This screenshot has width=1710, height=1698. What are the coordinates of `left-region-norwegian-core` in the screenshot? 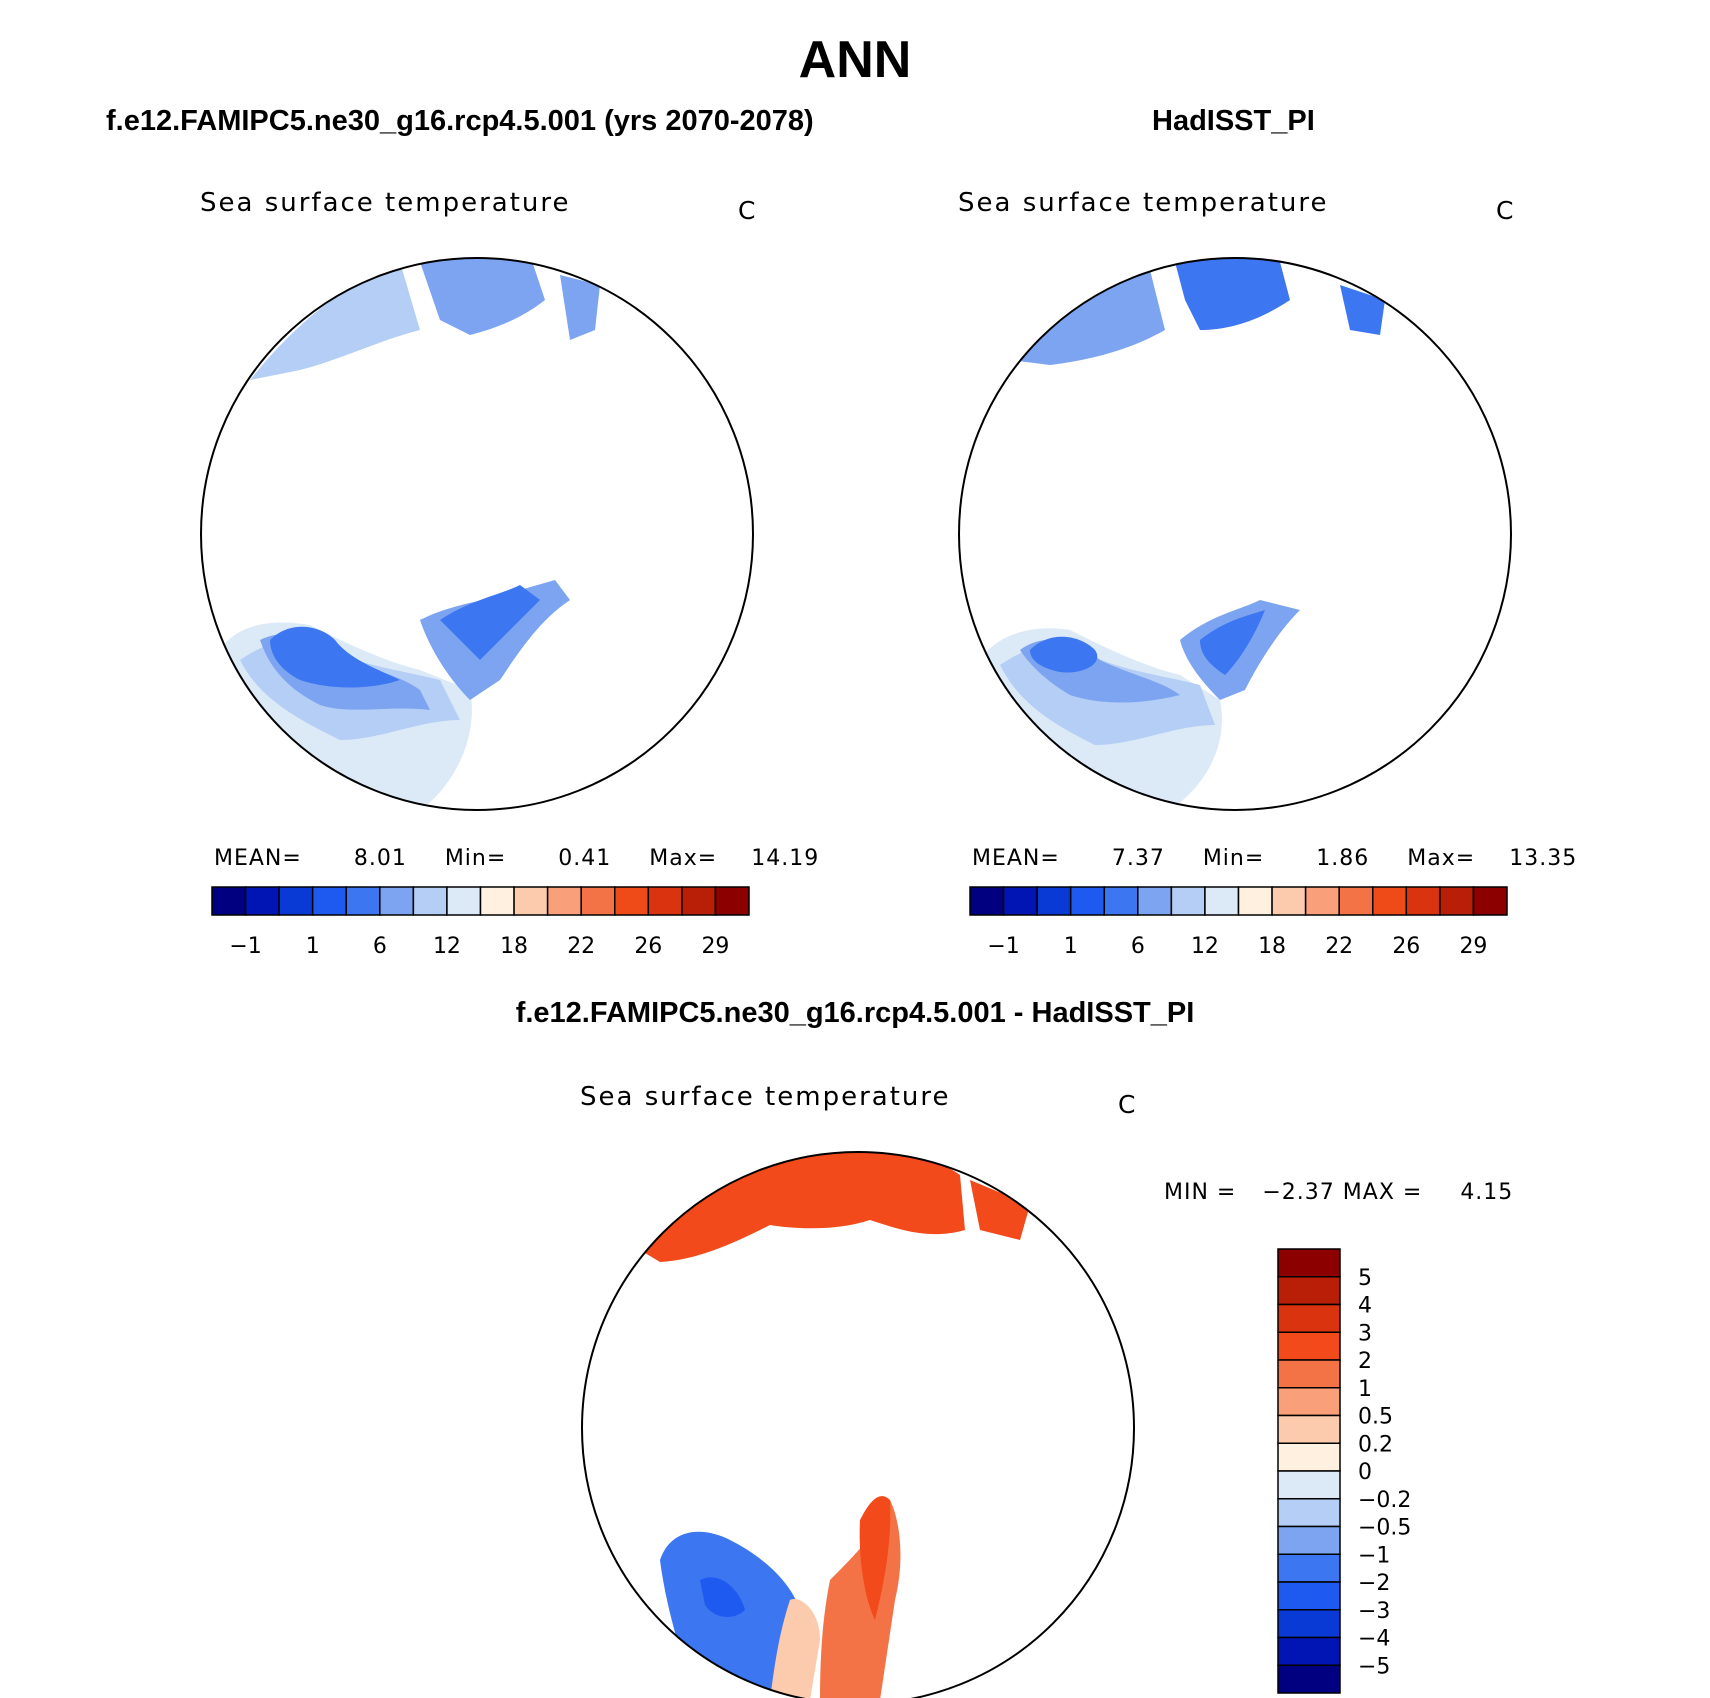 It's located at (490, 622).